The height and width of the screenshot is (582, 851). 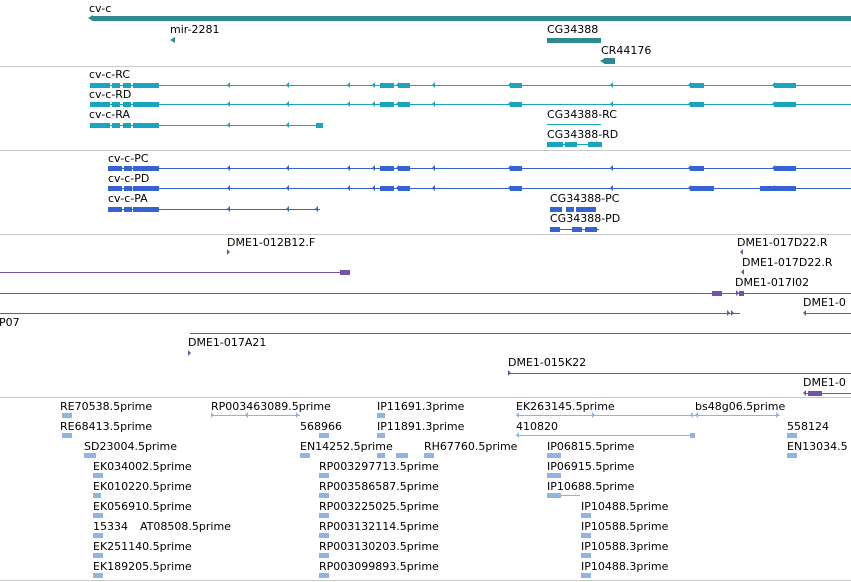 What do you see at coordinates (271, 406) in the screenshot?
I see `est-label: RP003463089.5prime` at bounding box center [271, 406].